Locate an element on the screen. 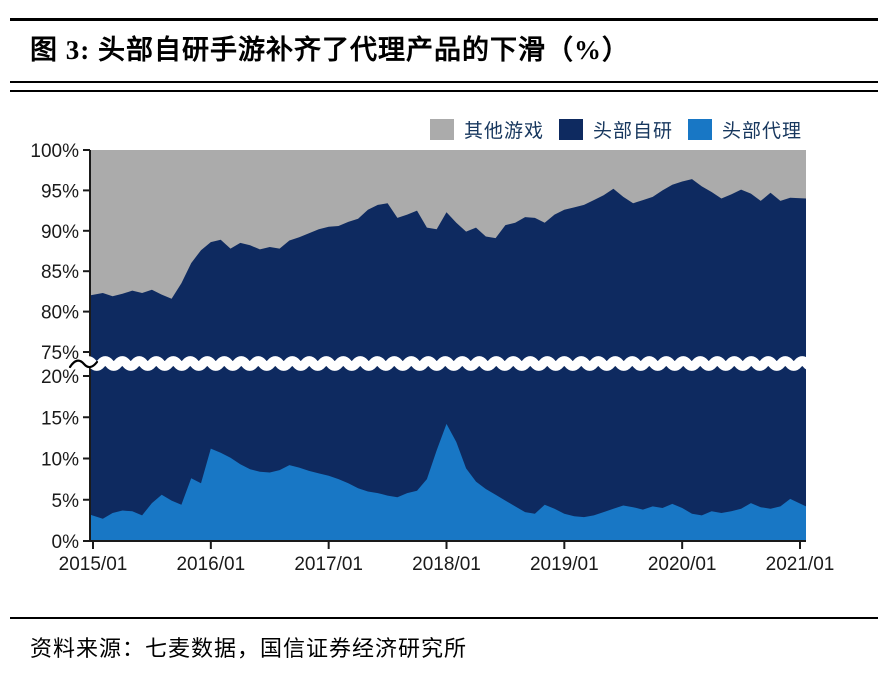 The height and width of the screenshot is (678, 888). title-underline-double-rule is located at coordinates (444, 86).